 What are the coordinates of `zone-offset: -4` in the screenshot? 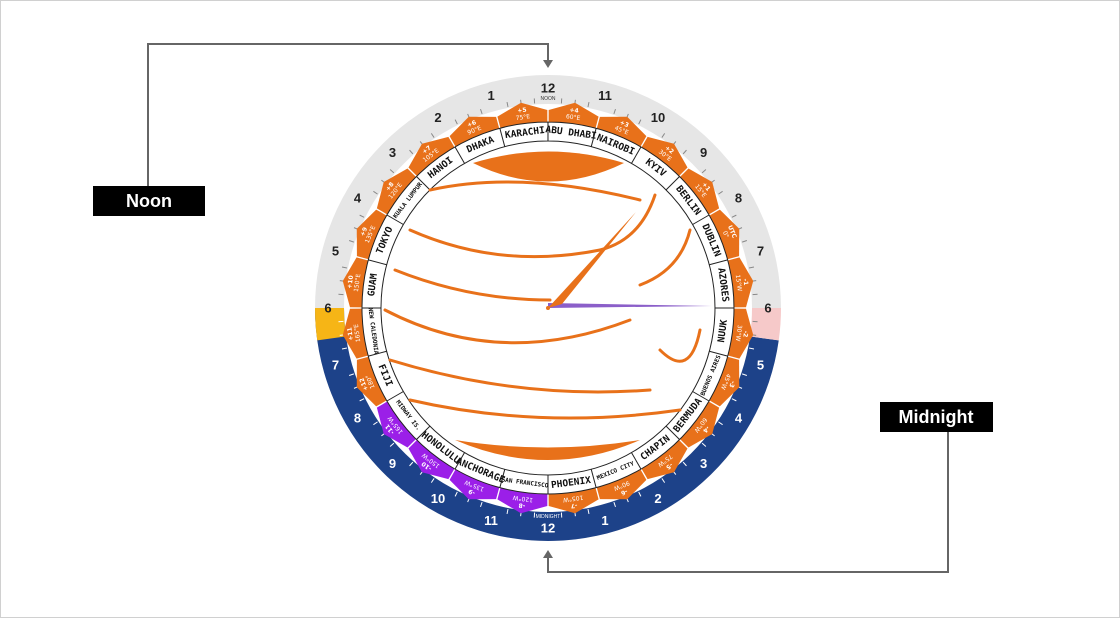 It's located at (706, 429).